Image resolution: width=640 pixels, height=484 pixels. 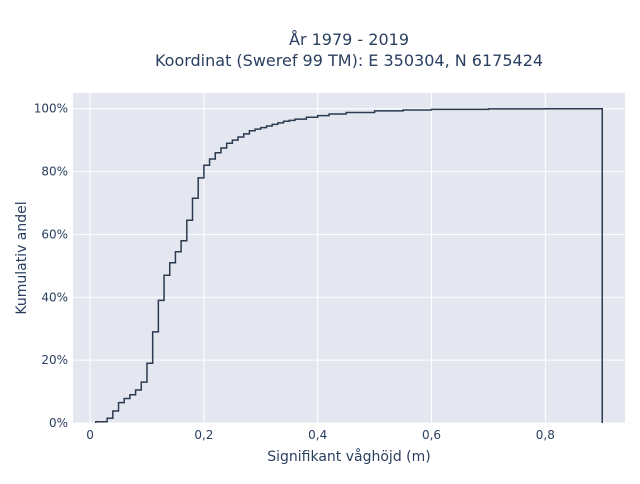 What do you see at coordinates (348, 456) in the screenshot?
I see `x-axis-label: Signifikant våghöjd (m)` at bounding box center [348, 456].